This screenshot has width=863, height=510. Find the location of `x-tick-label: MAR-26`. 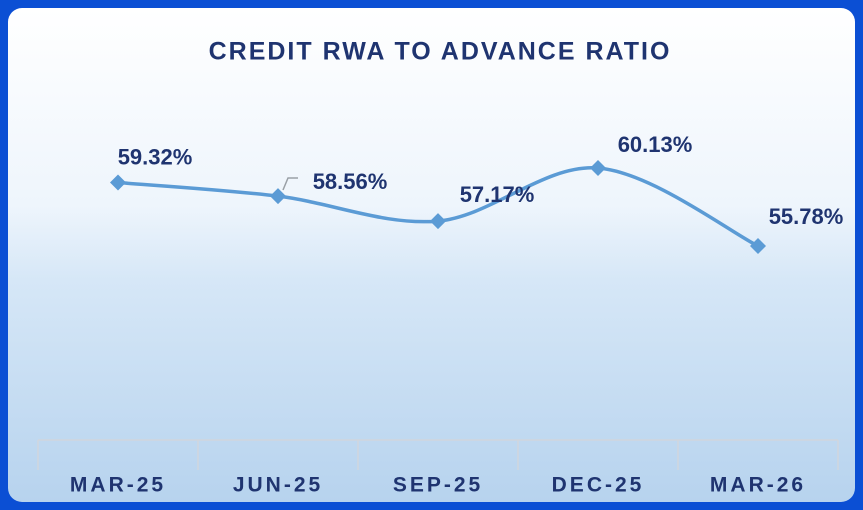

x-tick-label: MAR-26 is located at coordinates (758, 485).